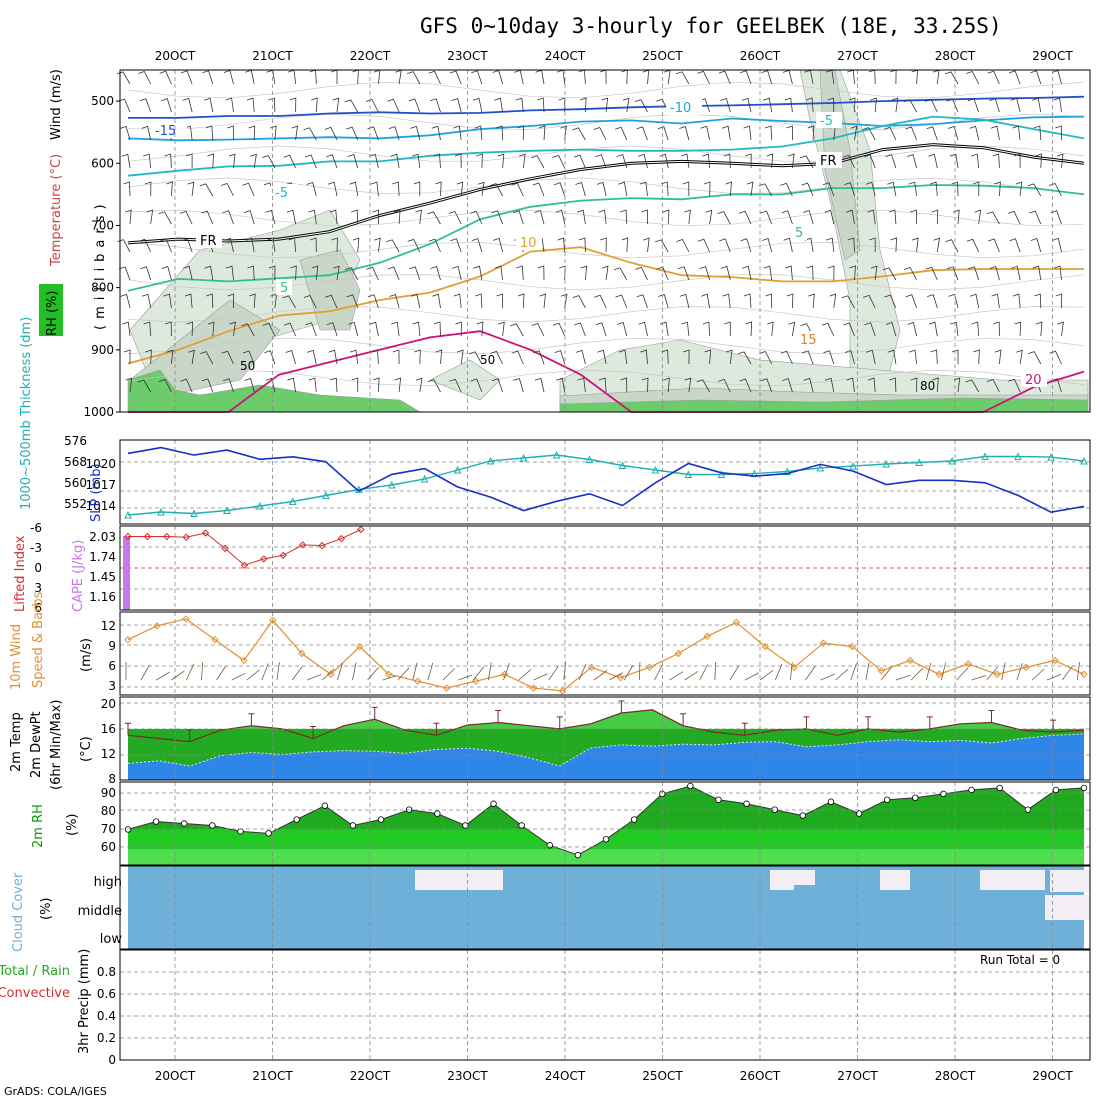 The width and height of the screenshot is (1100, 1100). Describe the element at coordinates (102, 163) in the screenshot. I see `y-tick-pressure: 600` at that location.